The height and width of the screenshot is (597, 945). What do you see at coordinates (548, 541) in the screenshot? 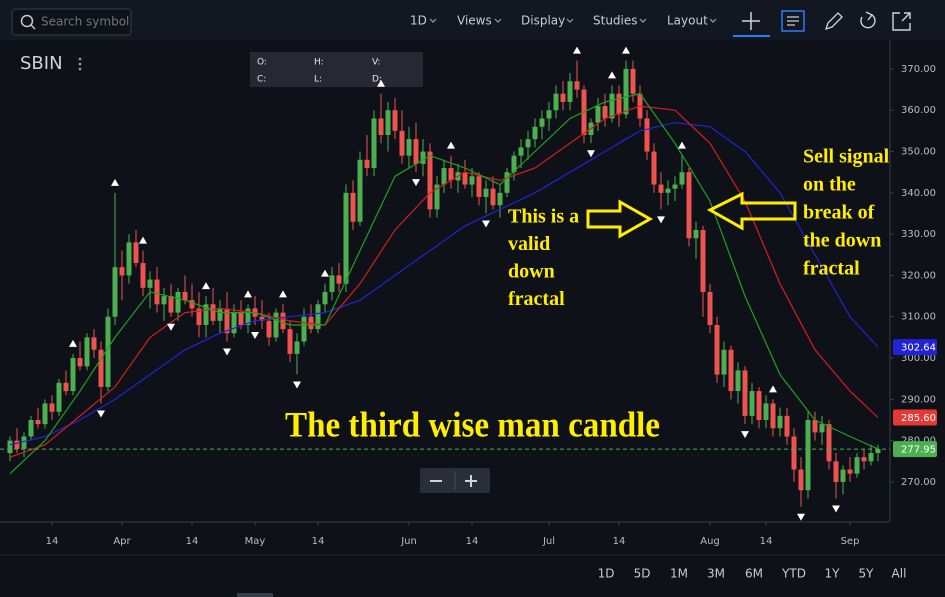
I see `x-tick-label: Jul` at bounding box center [548, 541].